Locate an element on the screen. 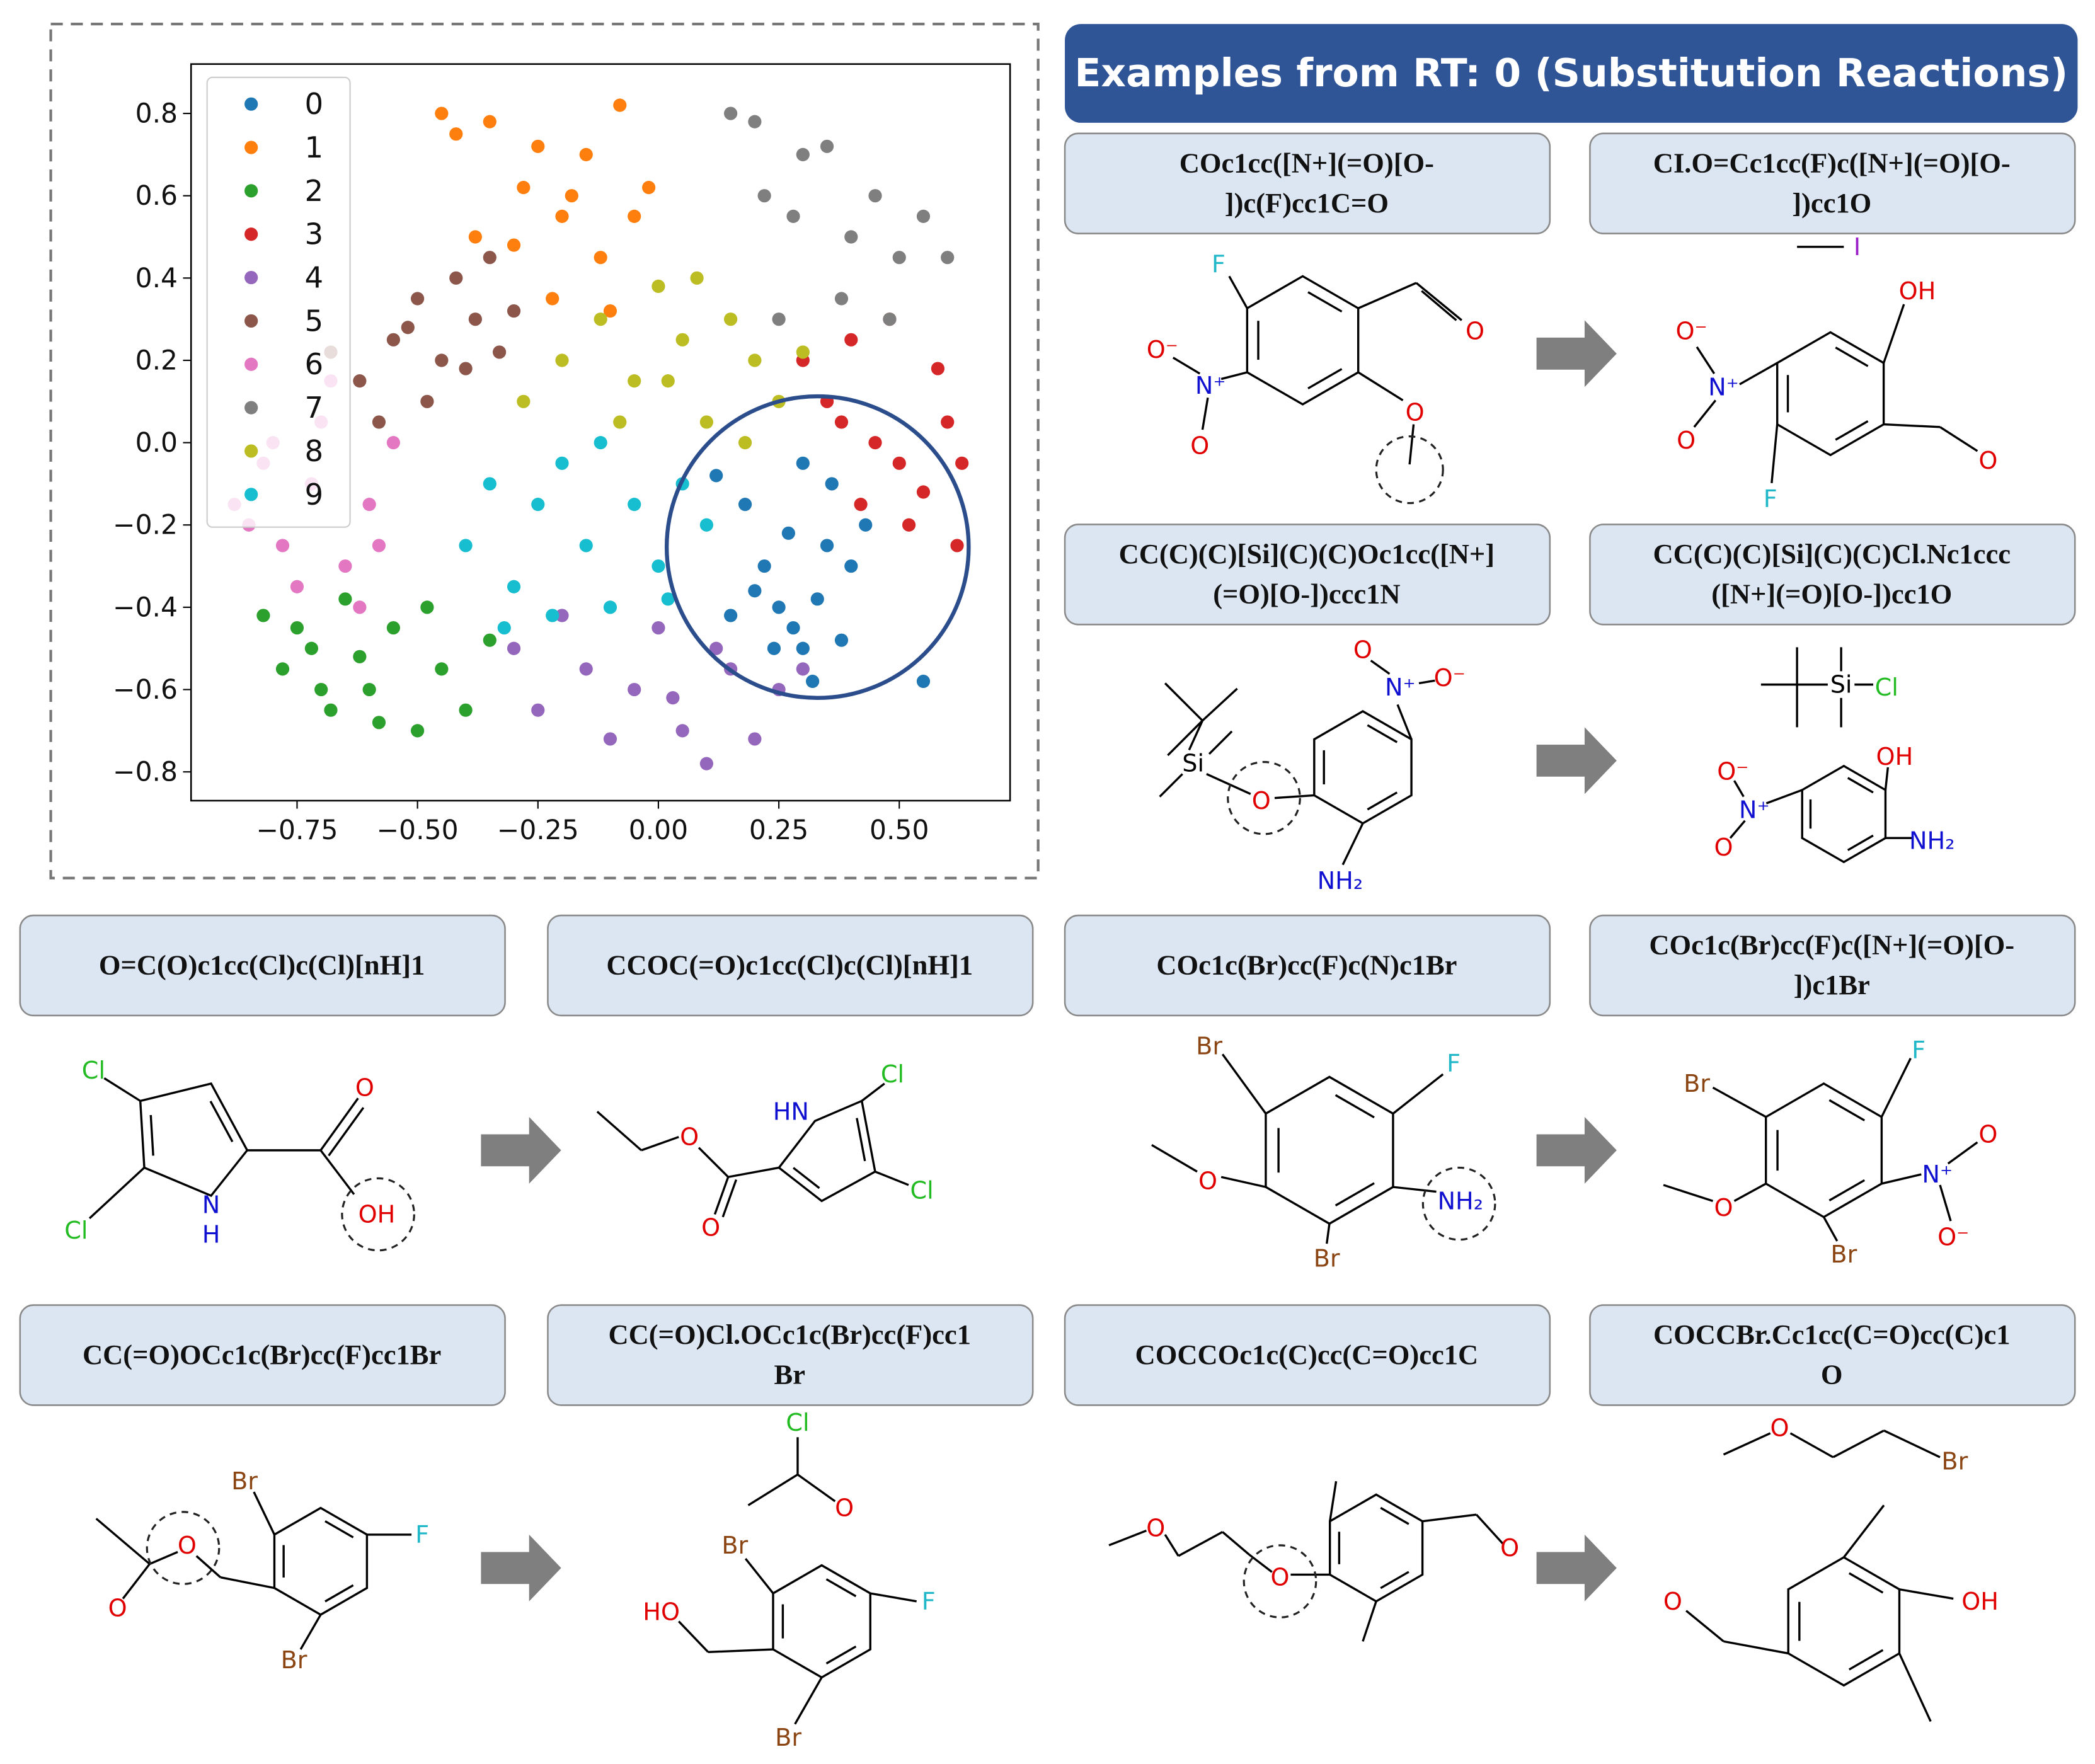 The width and height of the screenshot is (2095, 1764). smiles-text: (=O)[O-])ccc1N is located at coordinates (1306, 594).